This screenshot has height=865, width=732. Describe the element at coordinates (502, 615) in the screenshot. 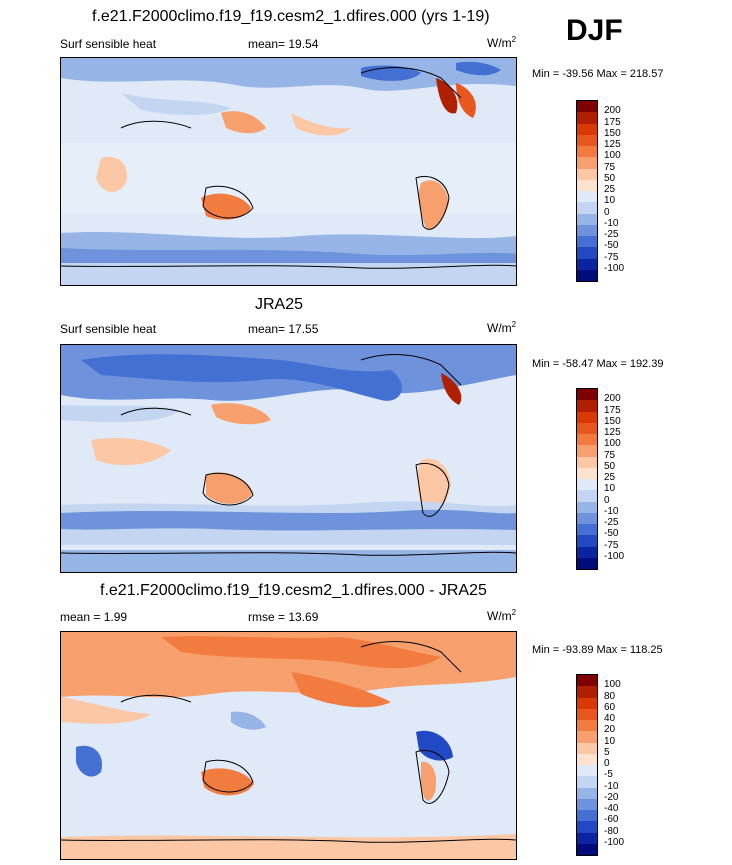

I see `panel-3-units: W/m2` at that location.